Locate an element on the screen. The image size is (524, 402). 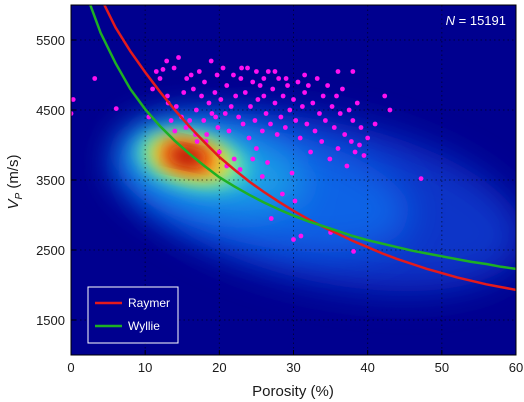
y-axis: 1500 2500 3500 4500 5500 is located at coordinates (56, 180).